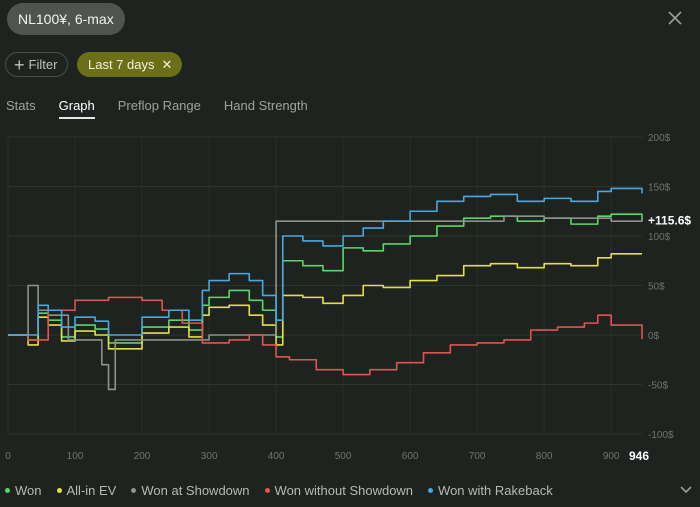  What do you see at coordinates (276, 456) in the screenshot?
I see `x-tick-label: 400` at bounding box center [276, 456].